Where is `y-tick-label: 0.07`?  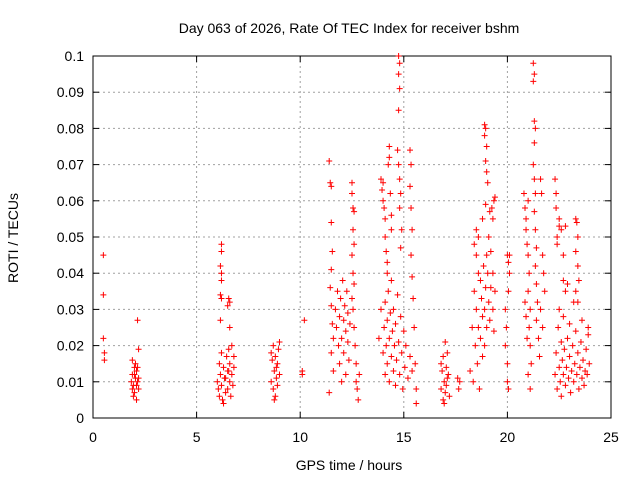
y-tick-label: 0.07 is located at coordinates (70, 165).